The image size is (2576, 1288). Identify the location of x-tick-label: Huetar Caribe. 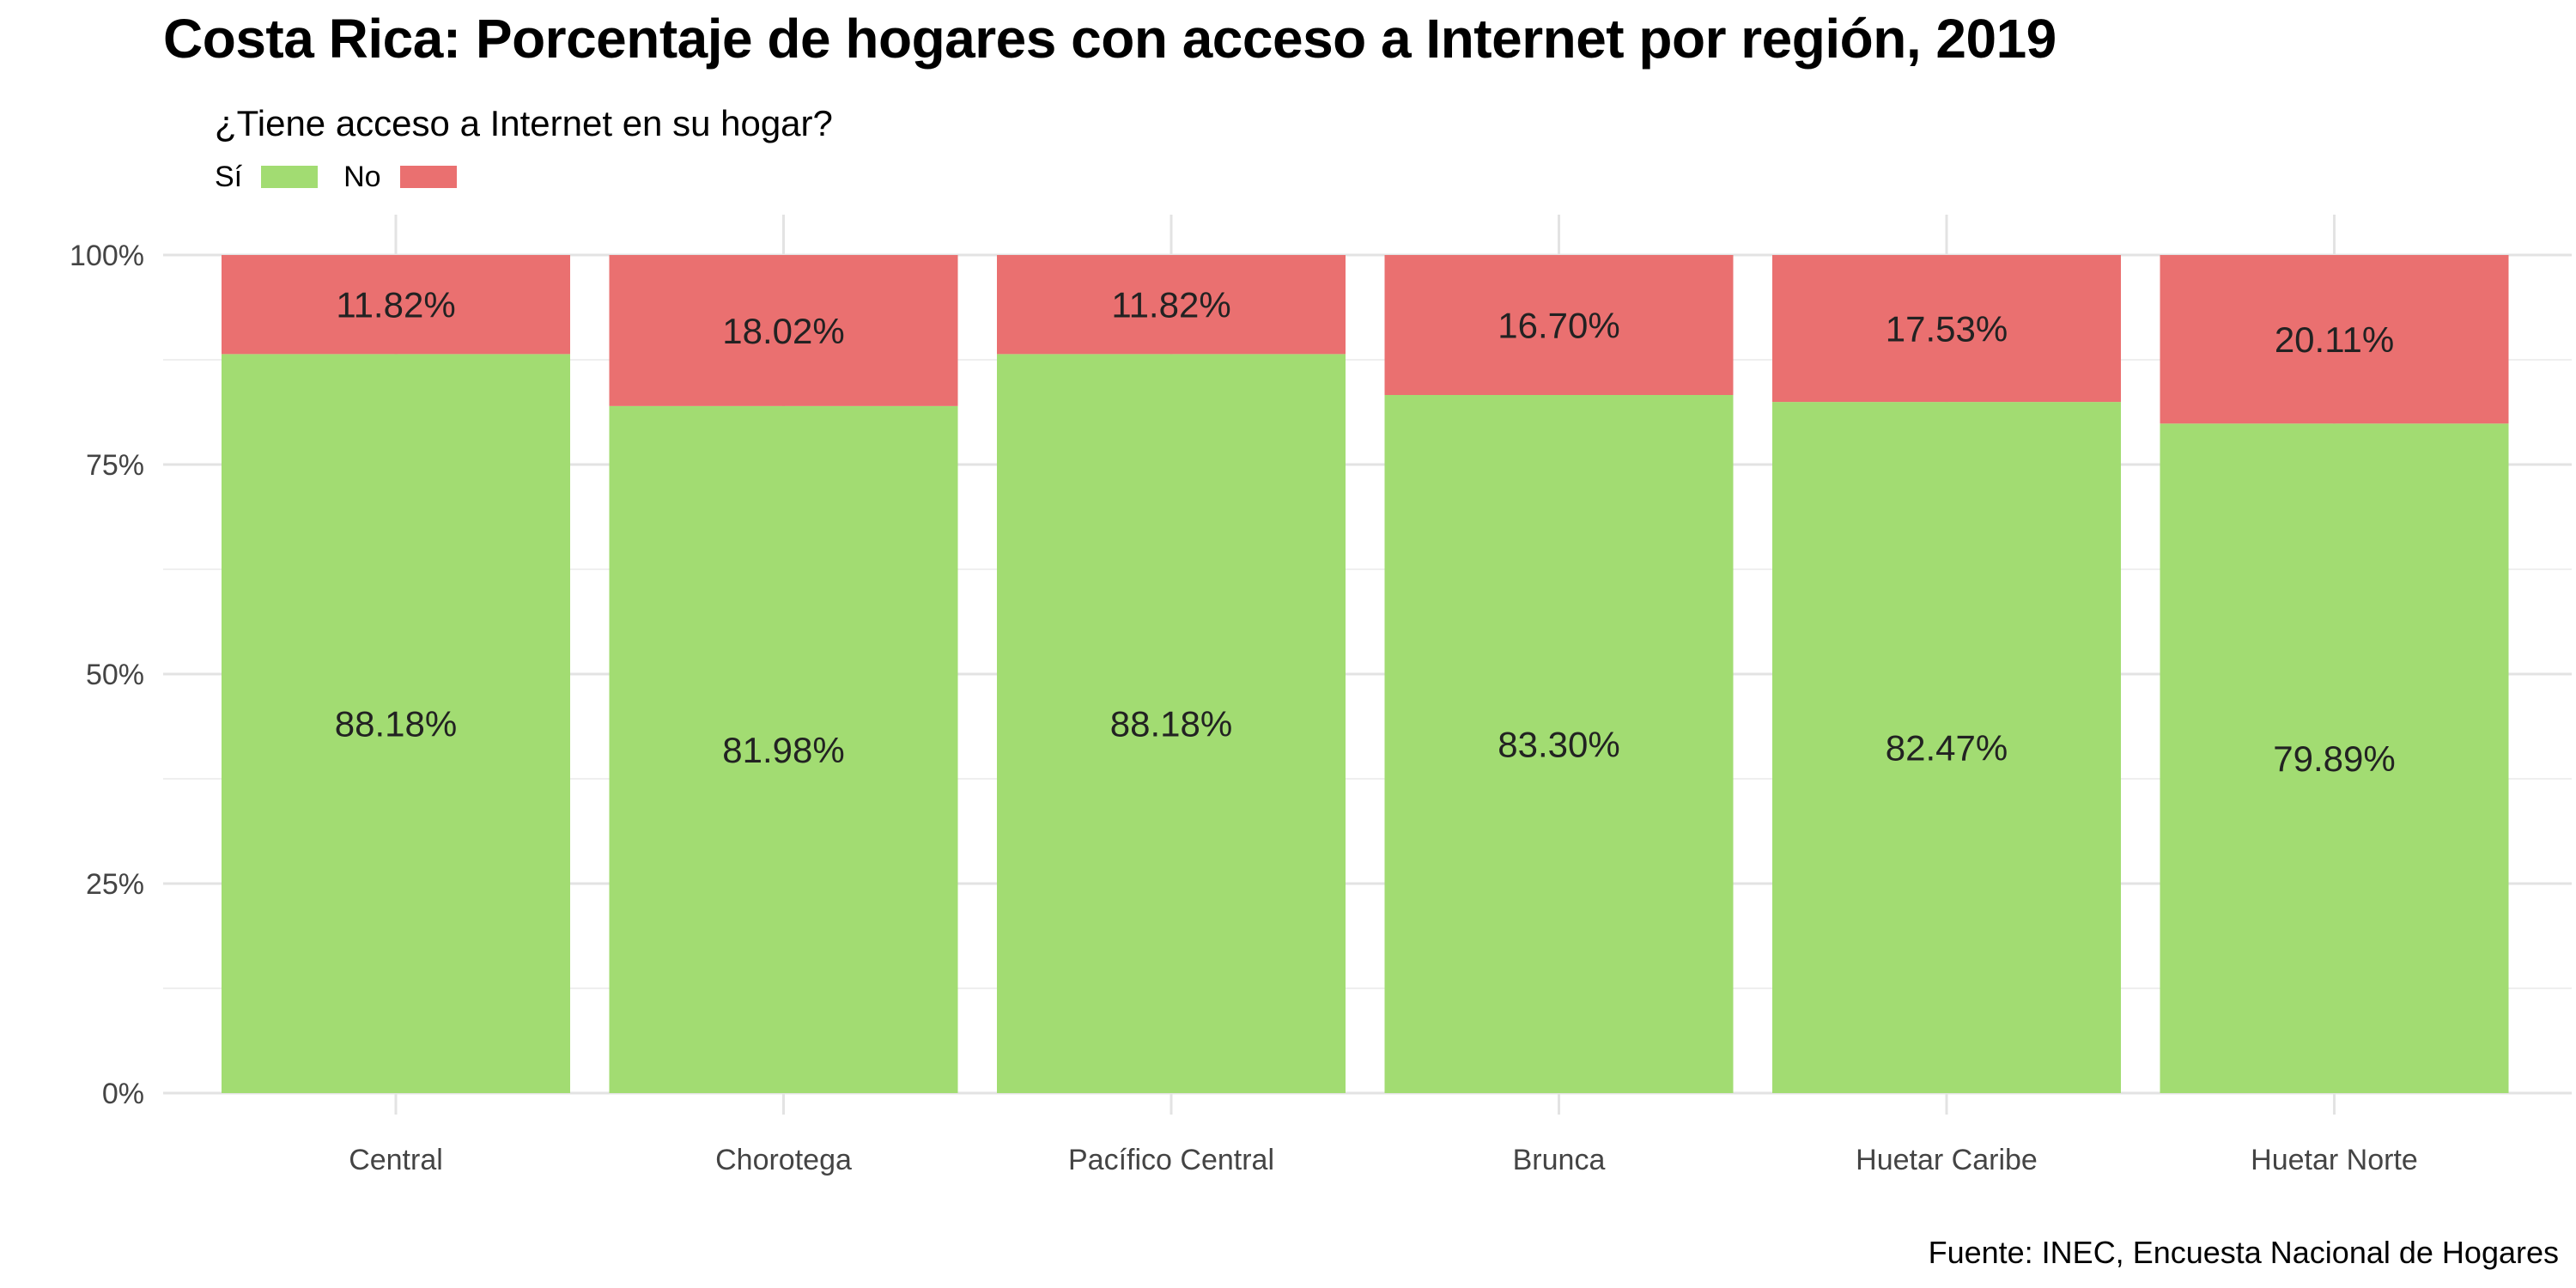
(1947, 1160).